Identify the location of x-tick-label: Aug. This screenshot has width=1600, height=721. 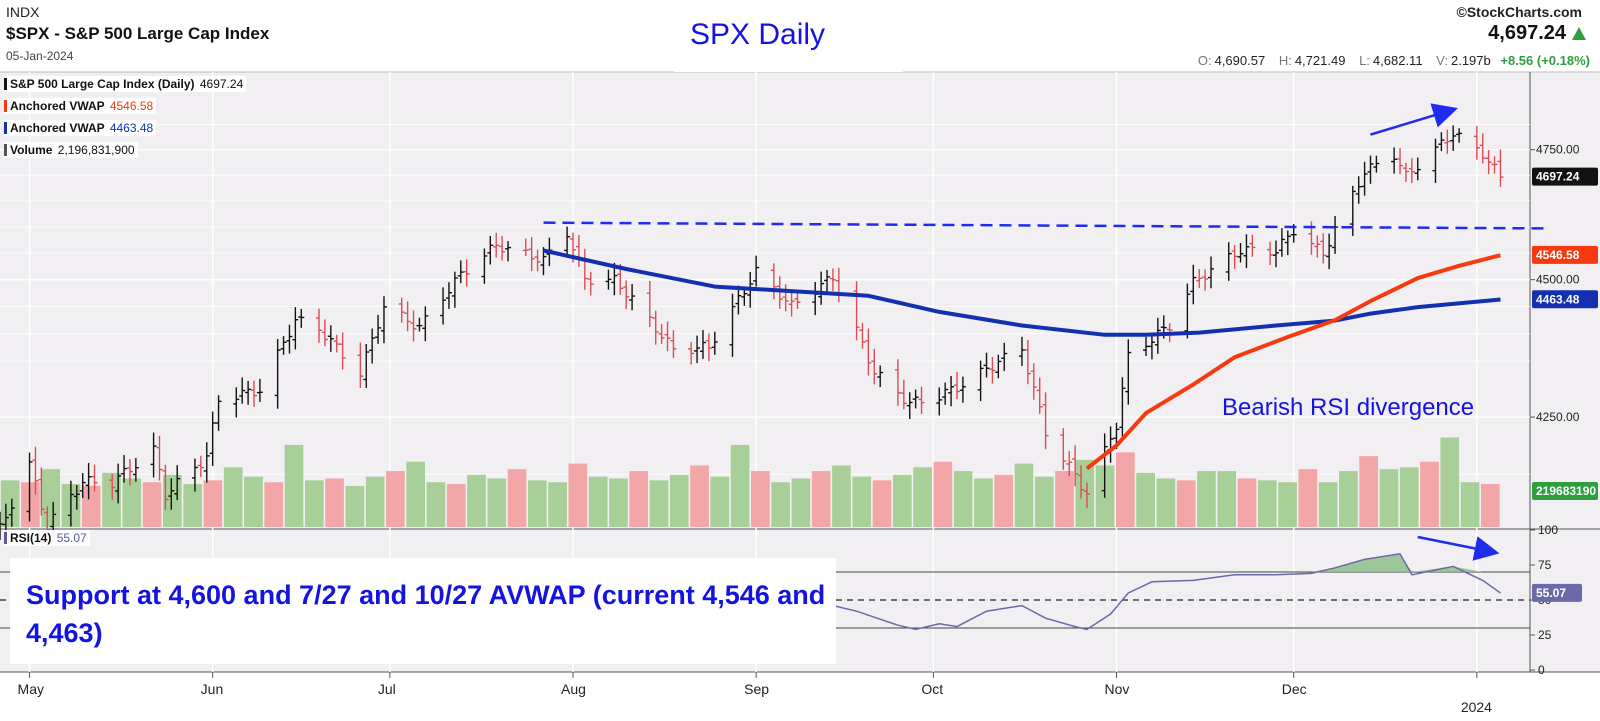
(573, 689).